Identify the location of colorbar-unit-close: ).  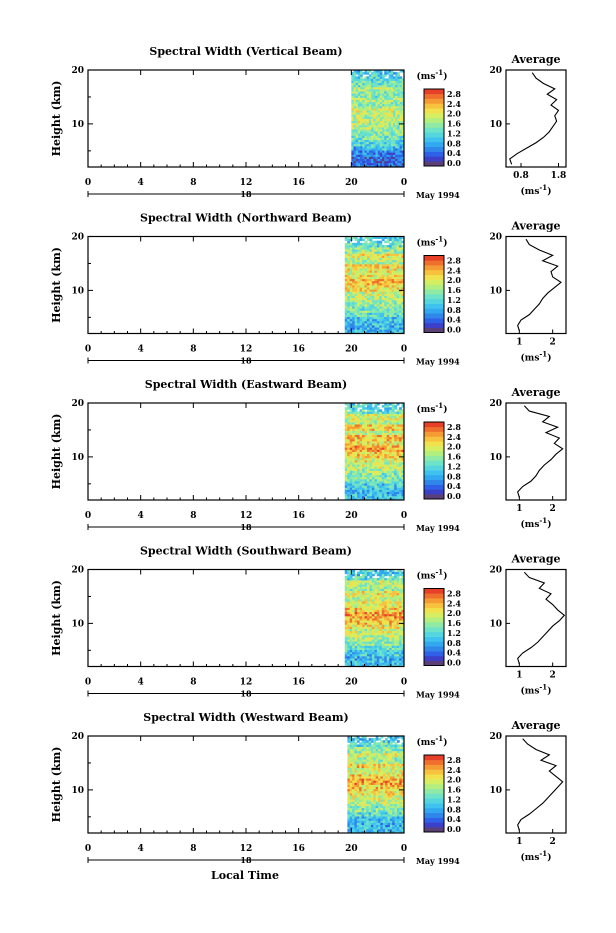
(445, 243).